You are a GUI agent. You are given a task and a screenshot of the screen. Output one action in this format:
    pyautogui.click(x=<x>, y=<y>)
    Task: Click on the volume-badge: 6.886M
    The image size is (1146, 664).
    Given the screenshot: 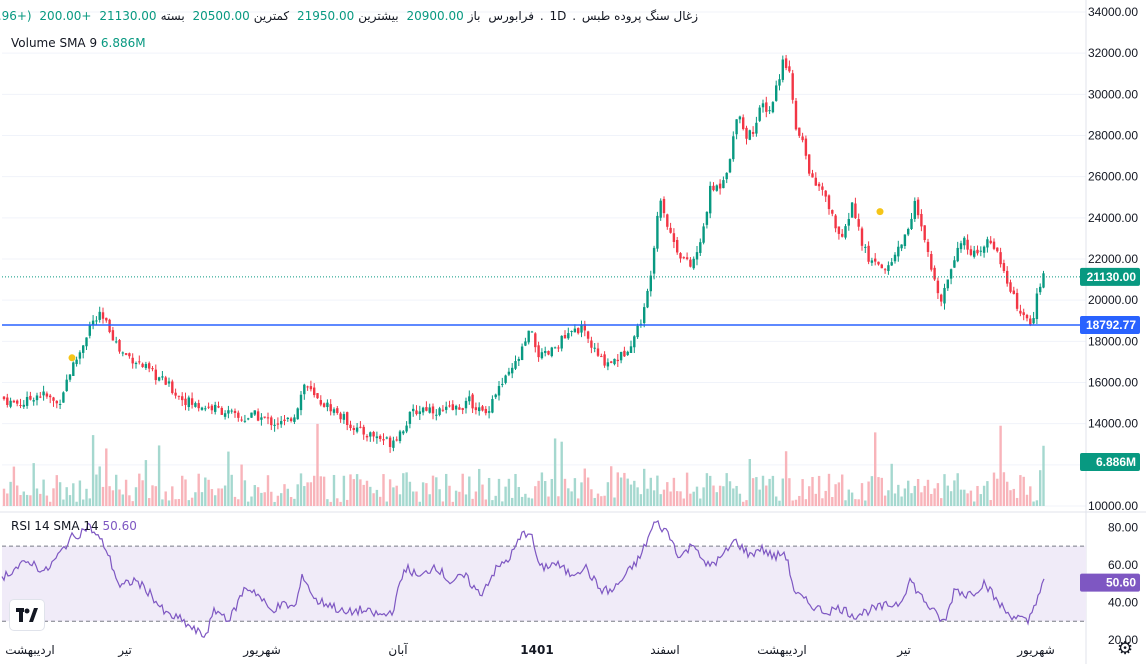 What is the action you would take?
    pyautogui.click(x=1116, y=462)
    